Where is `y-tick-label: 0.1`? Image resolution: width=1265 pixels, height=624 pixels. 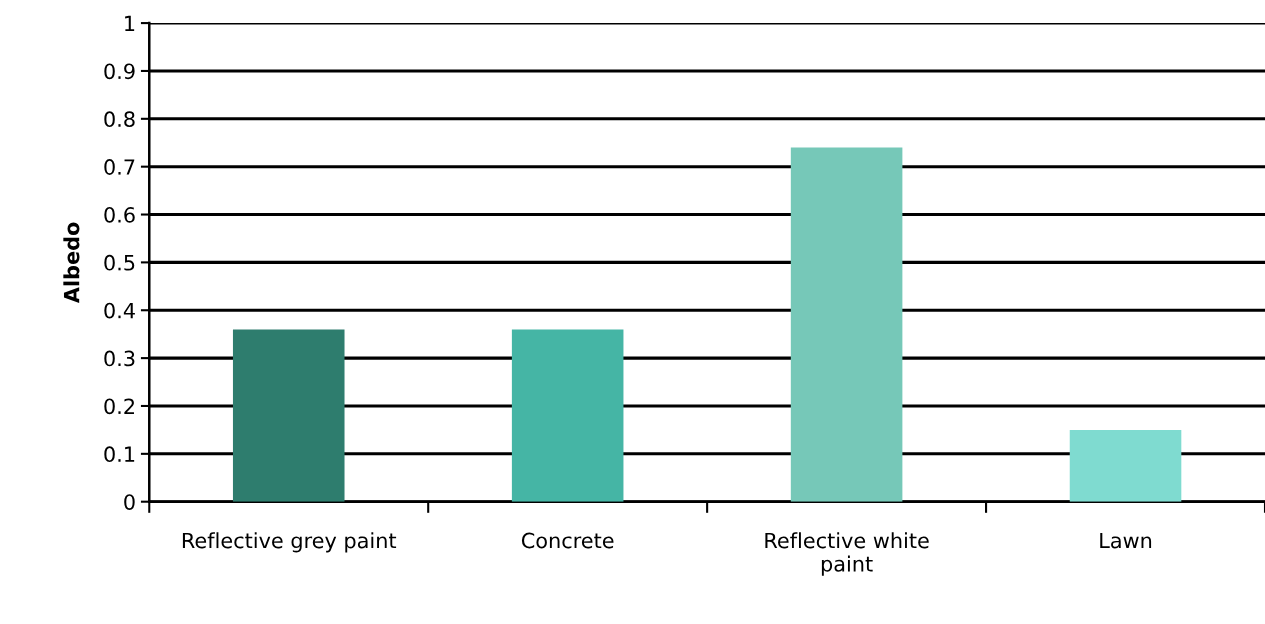
y-tick-label: 0.1 is located at coordinates (119, 454).